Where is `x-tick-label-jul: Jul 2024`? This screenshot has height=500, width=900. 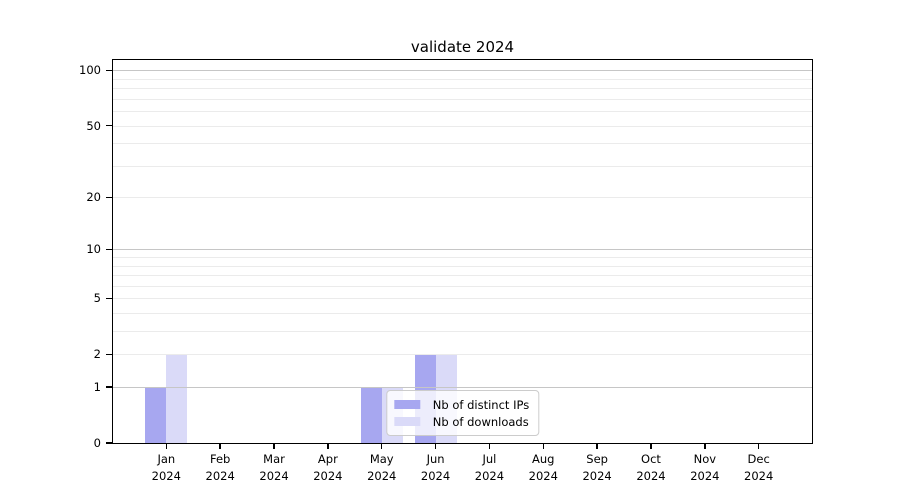
x-tick-label-jul: Jul 2024 is located at coordinates (489, 467).